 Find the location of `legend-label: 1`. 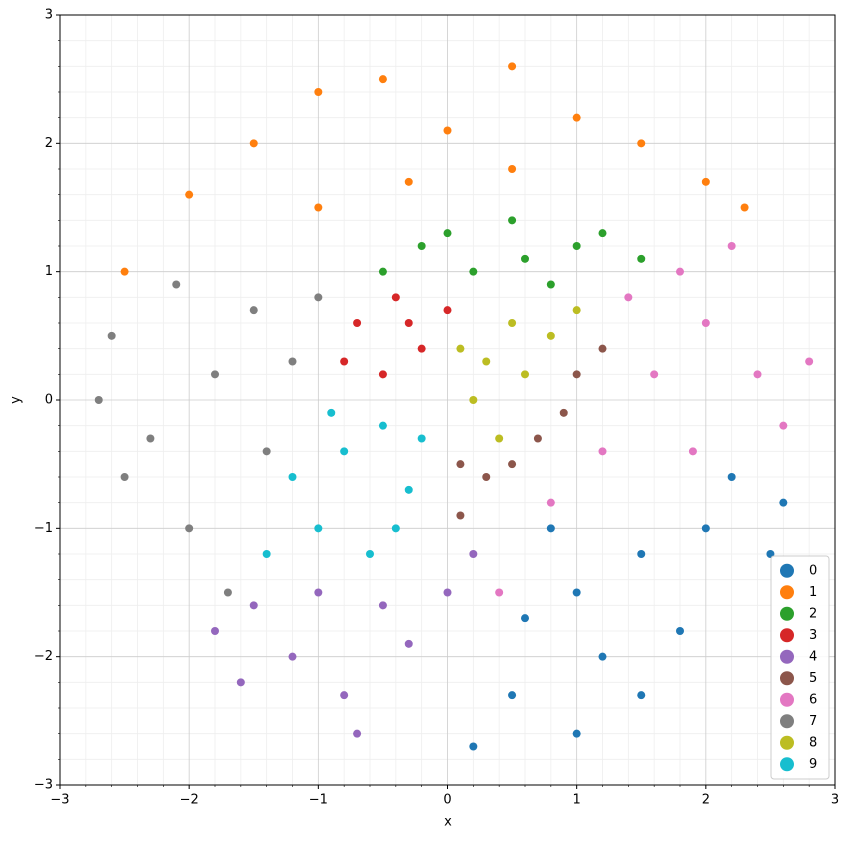

legend-label: 1 is located at coordinates (813, 592).